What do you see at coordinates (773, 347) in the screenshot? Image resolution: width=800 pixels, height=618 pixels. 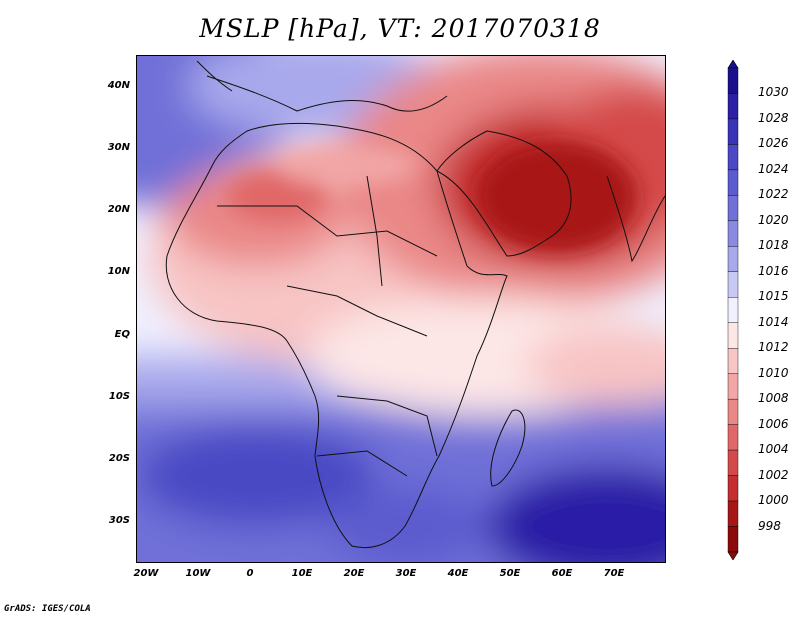 I see `colorbar-level-label: 1012` at bounding box center [773, 347].